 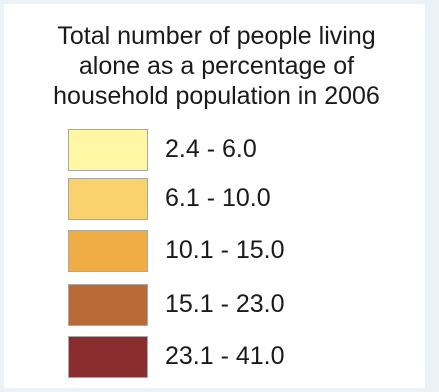 I want to click on legend-label: 10.1 - 15.0, so click(x=225, y=250).